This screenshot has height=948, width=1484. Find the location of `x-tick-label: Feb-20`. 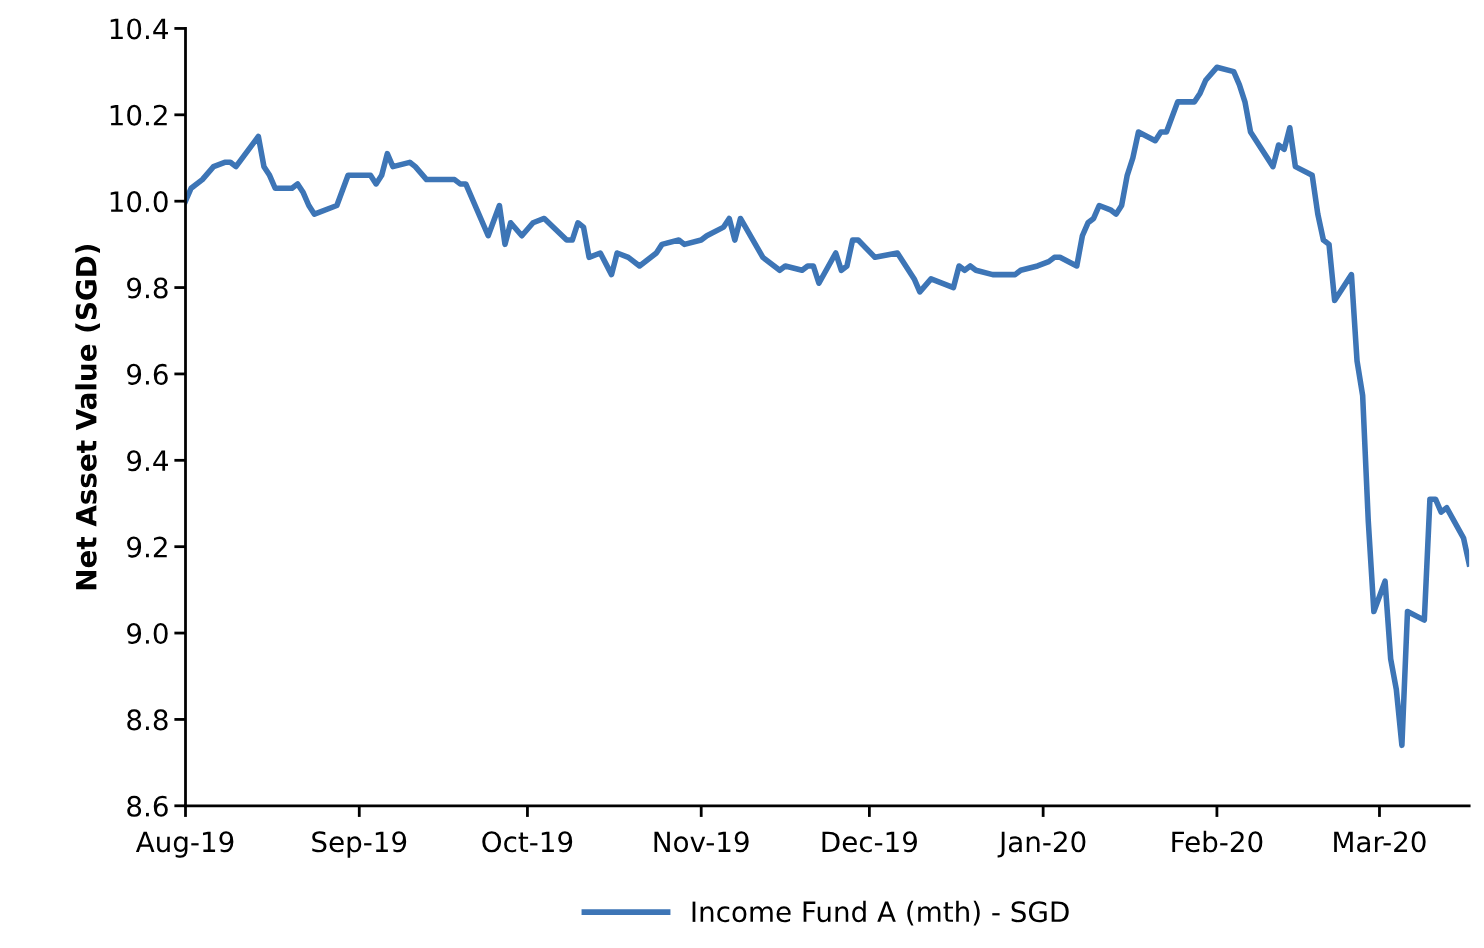

x-tick-label: Feb-20 is located at coordinates (1217, 841).